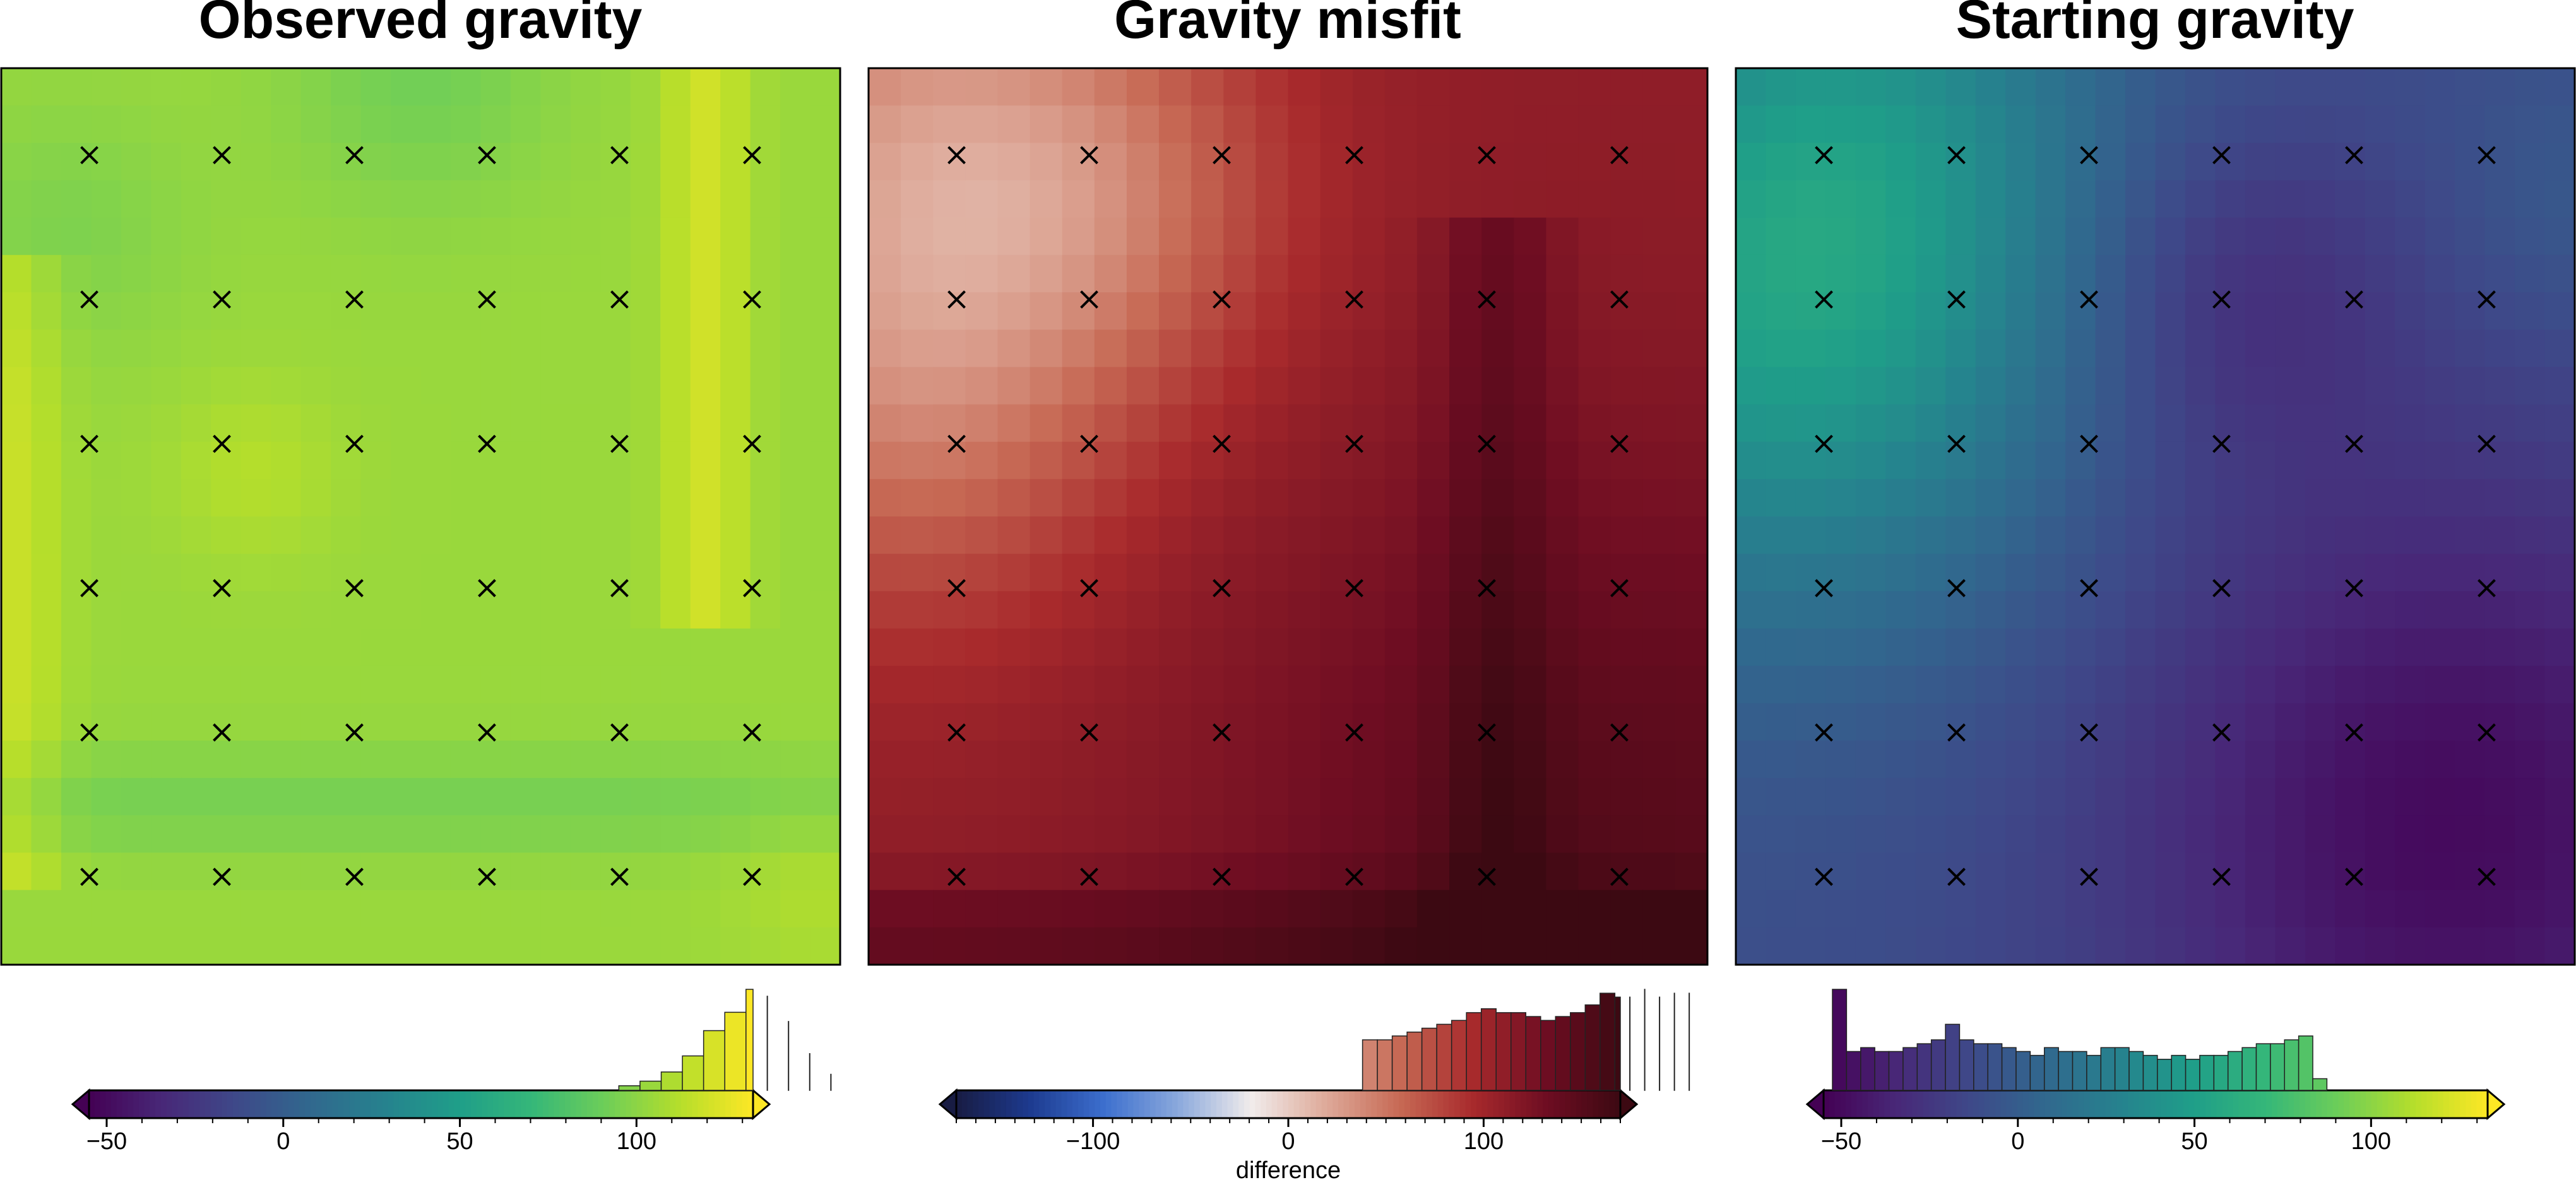  I want to click on panel-title: Gravity misfit, so click(1287, 25).